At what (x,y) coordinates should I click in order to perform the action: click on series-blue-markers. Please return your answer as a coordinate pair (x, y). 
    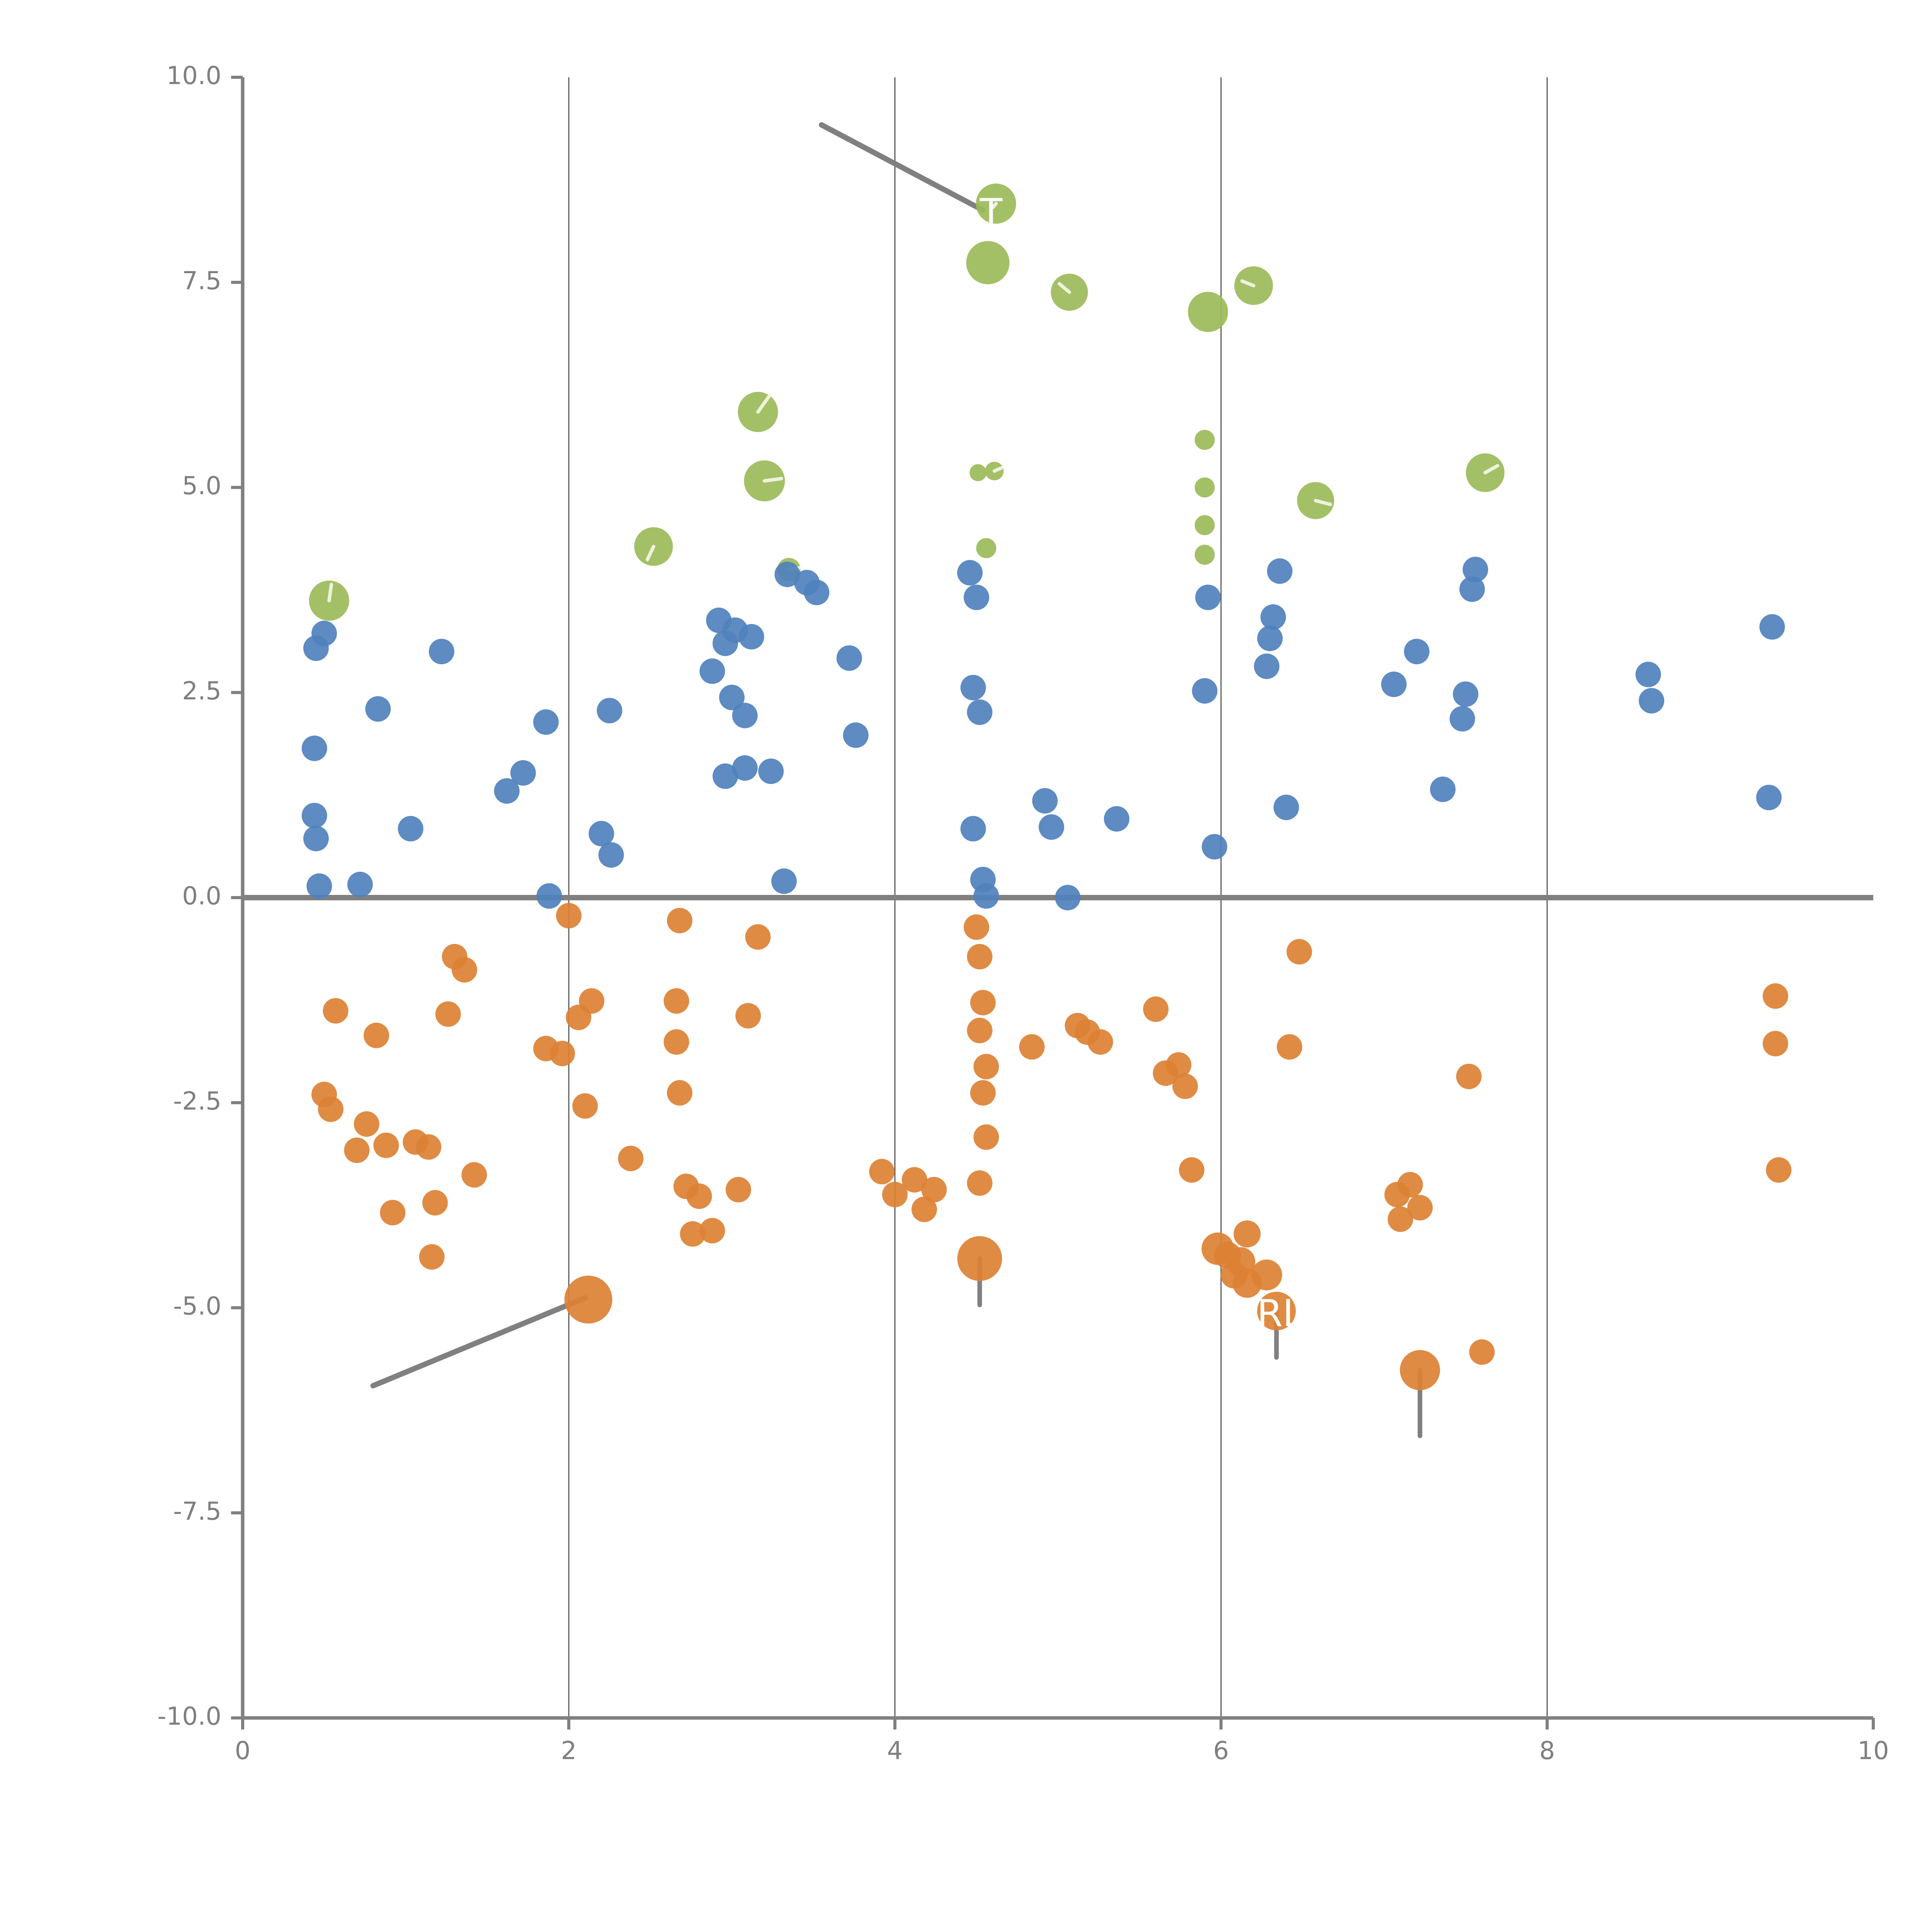
    Looking at the image, I should click on (1043, 733).